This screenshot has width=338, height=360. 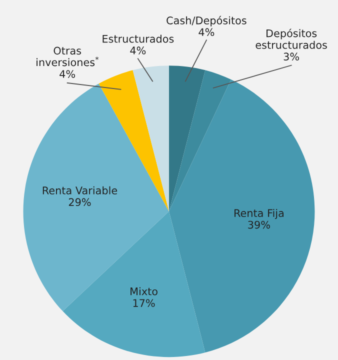 I want to click on data-label: 29%, so click(x=79, y=202).